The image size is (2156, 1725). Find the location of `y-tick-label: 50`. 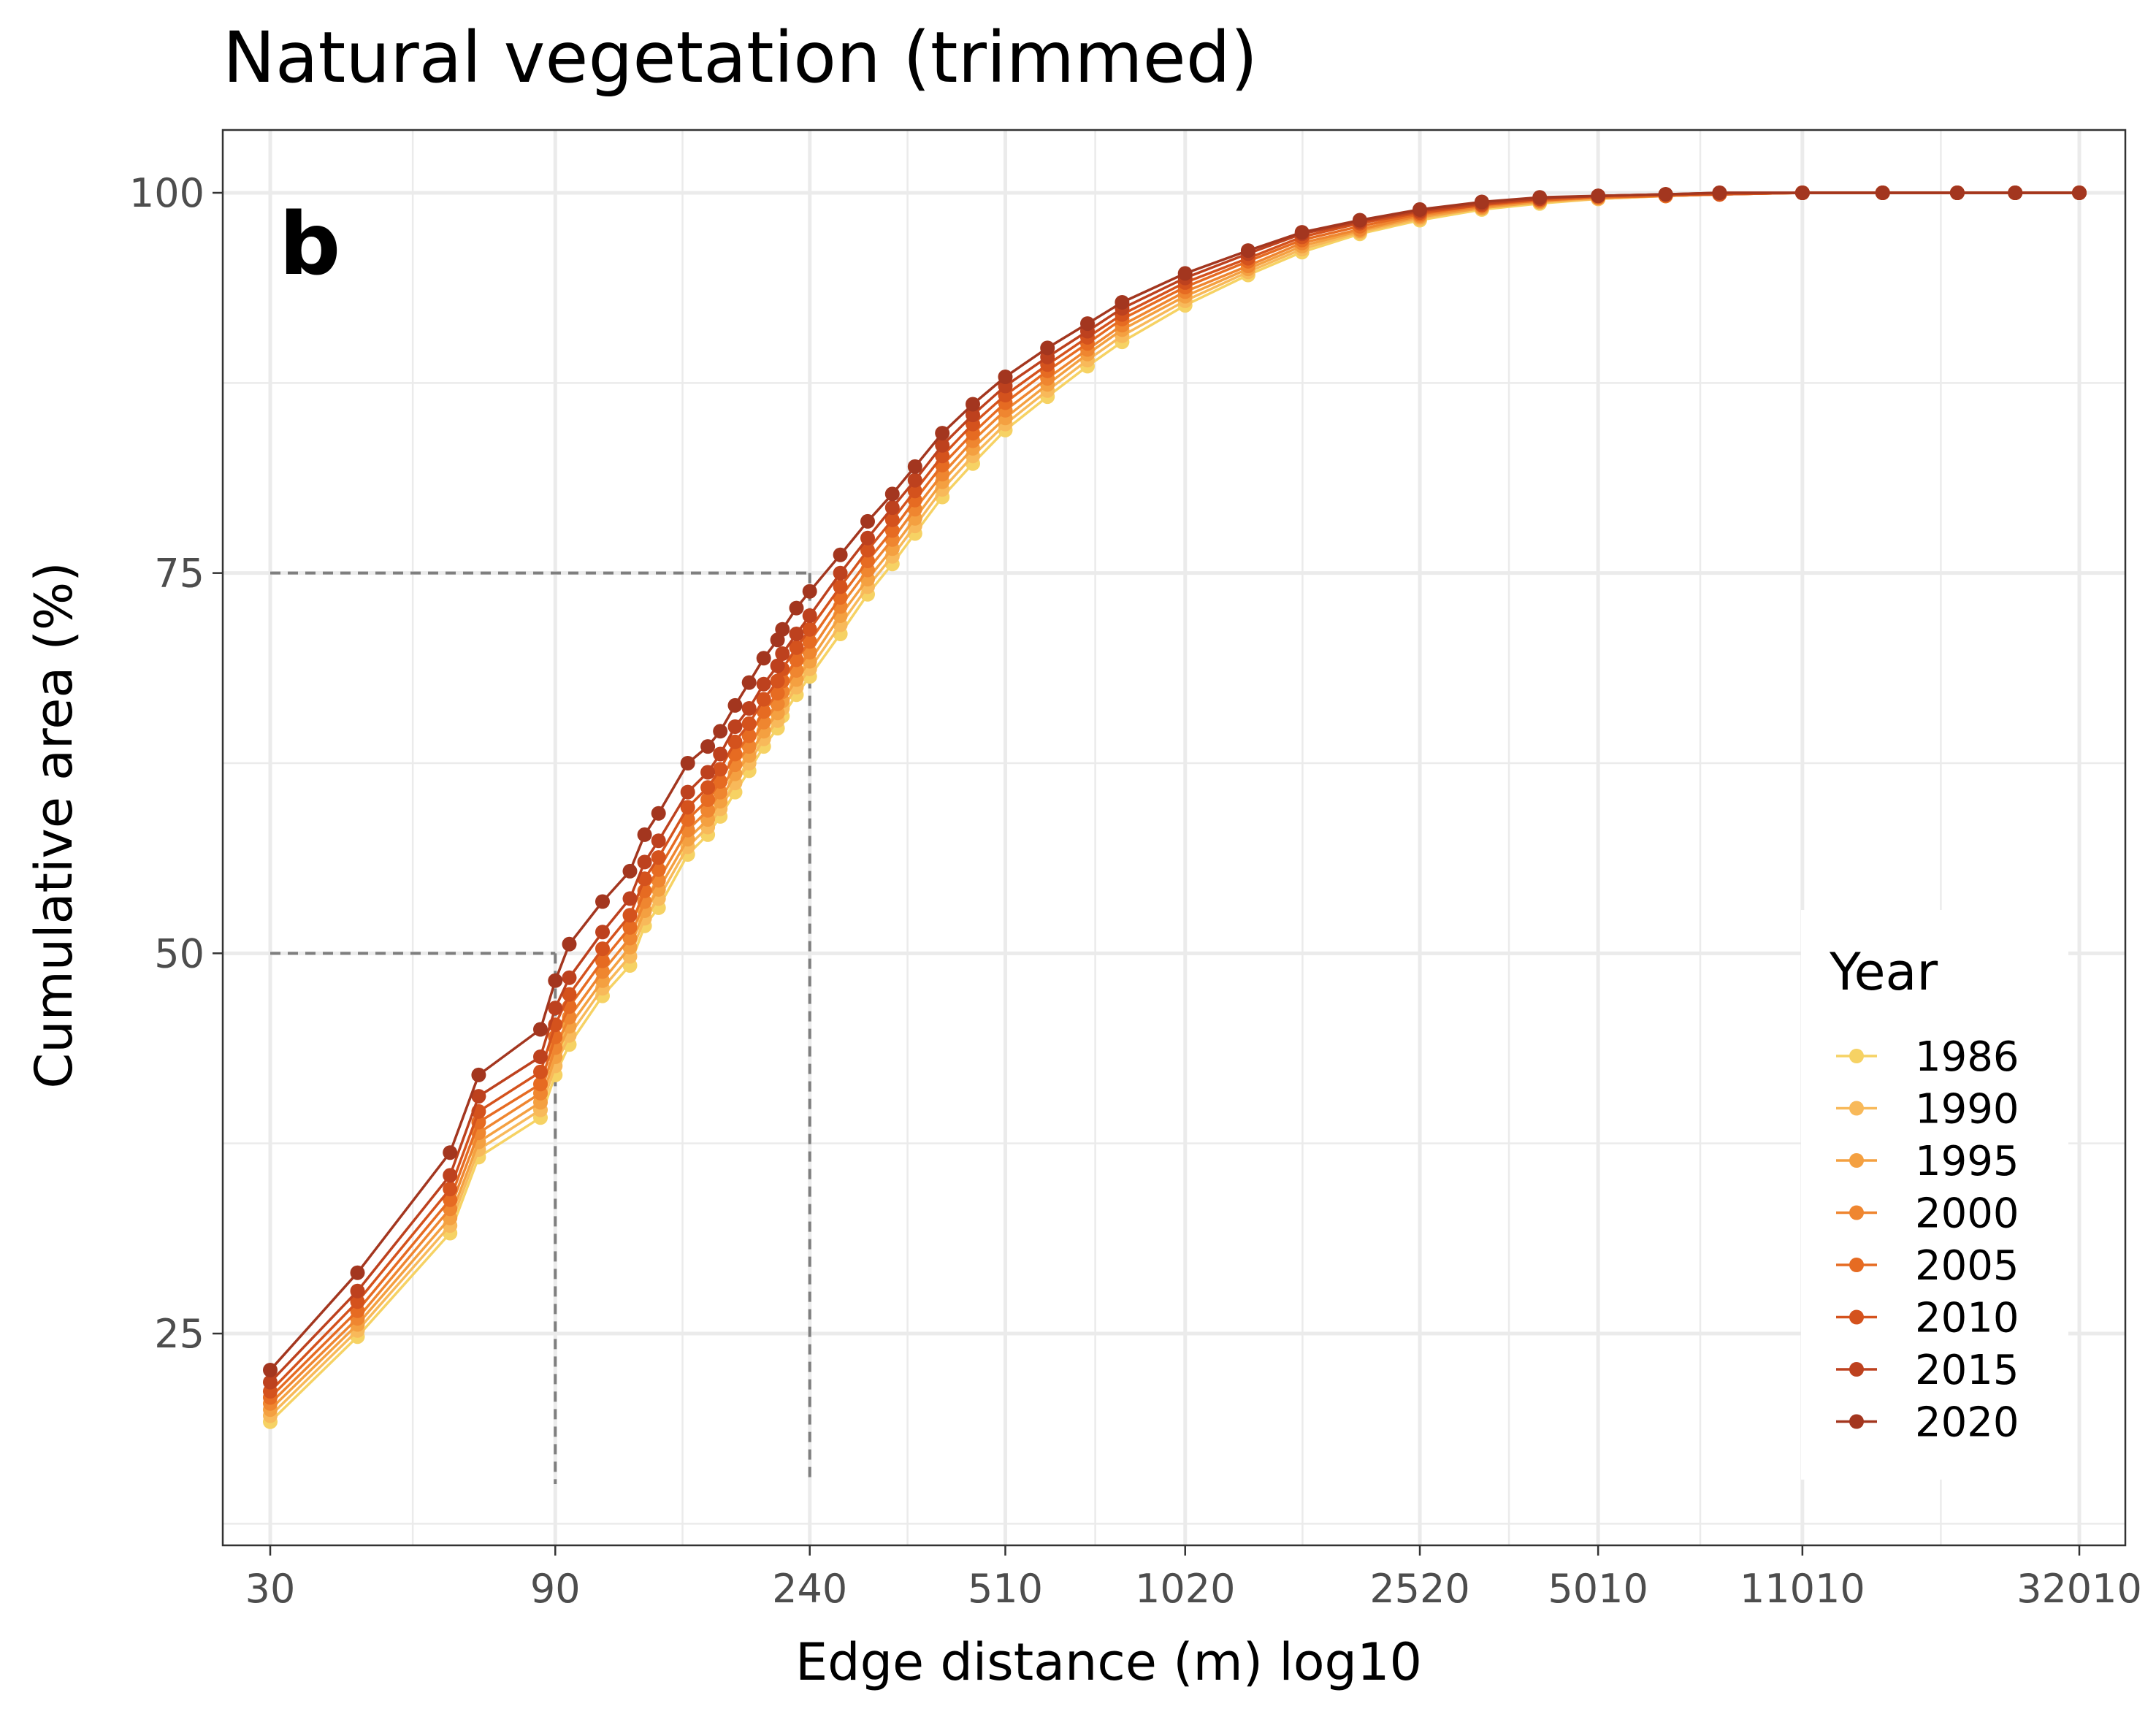

y-tick-label: 50 is located at coordinates (179, 953).